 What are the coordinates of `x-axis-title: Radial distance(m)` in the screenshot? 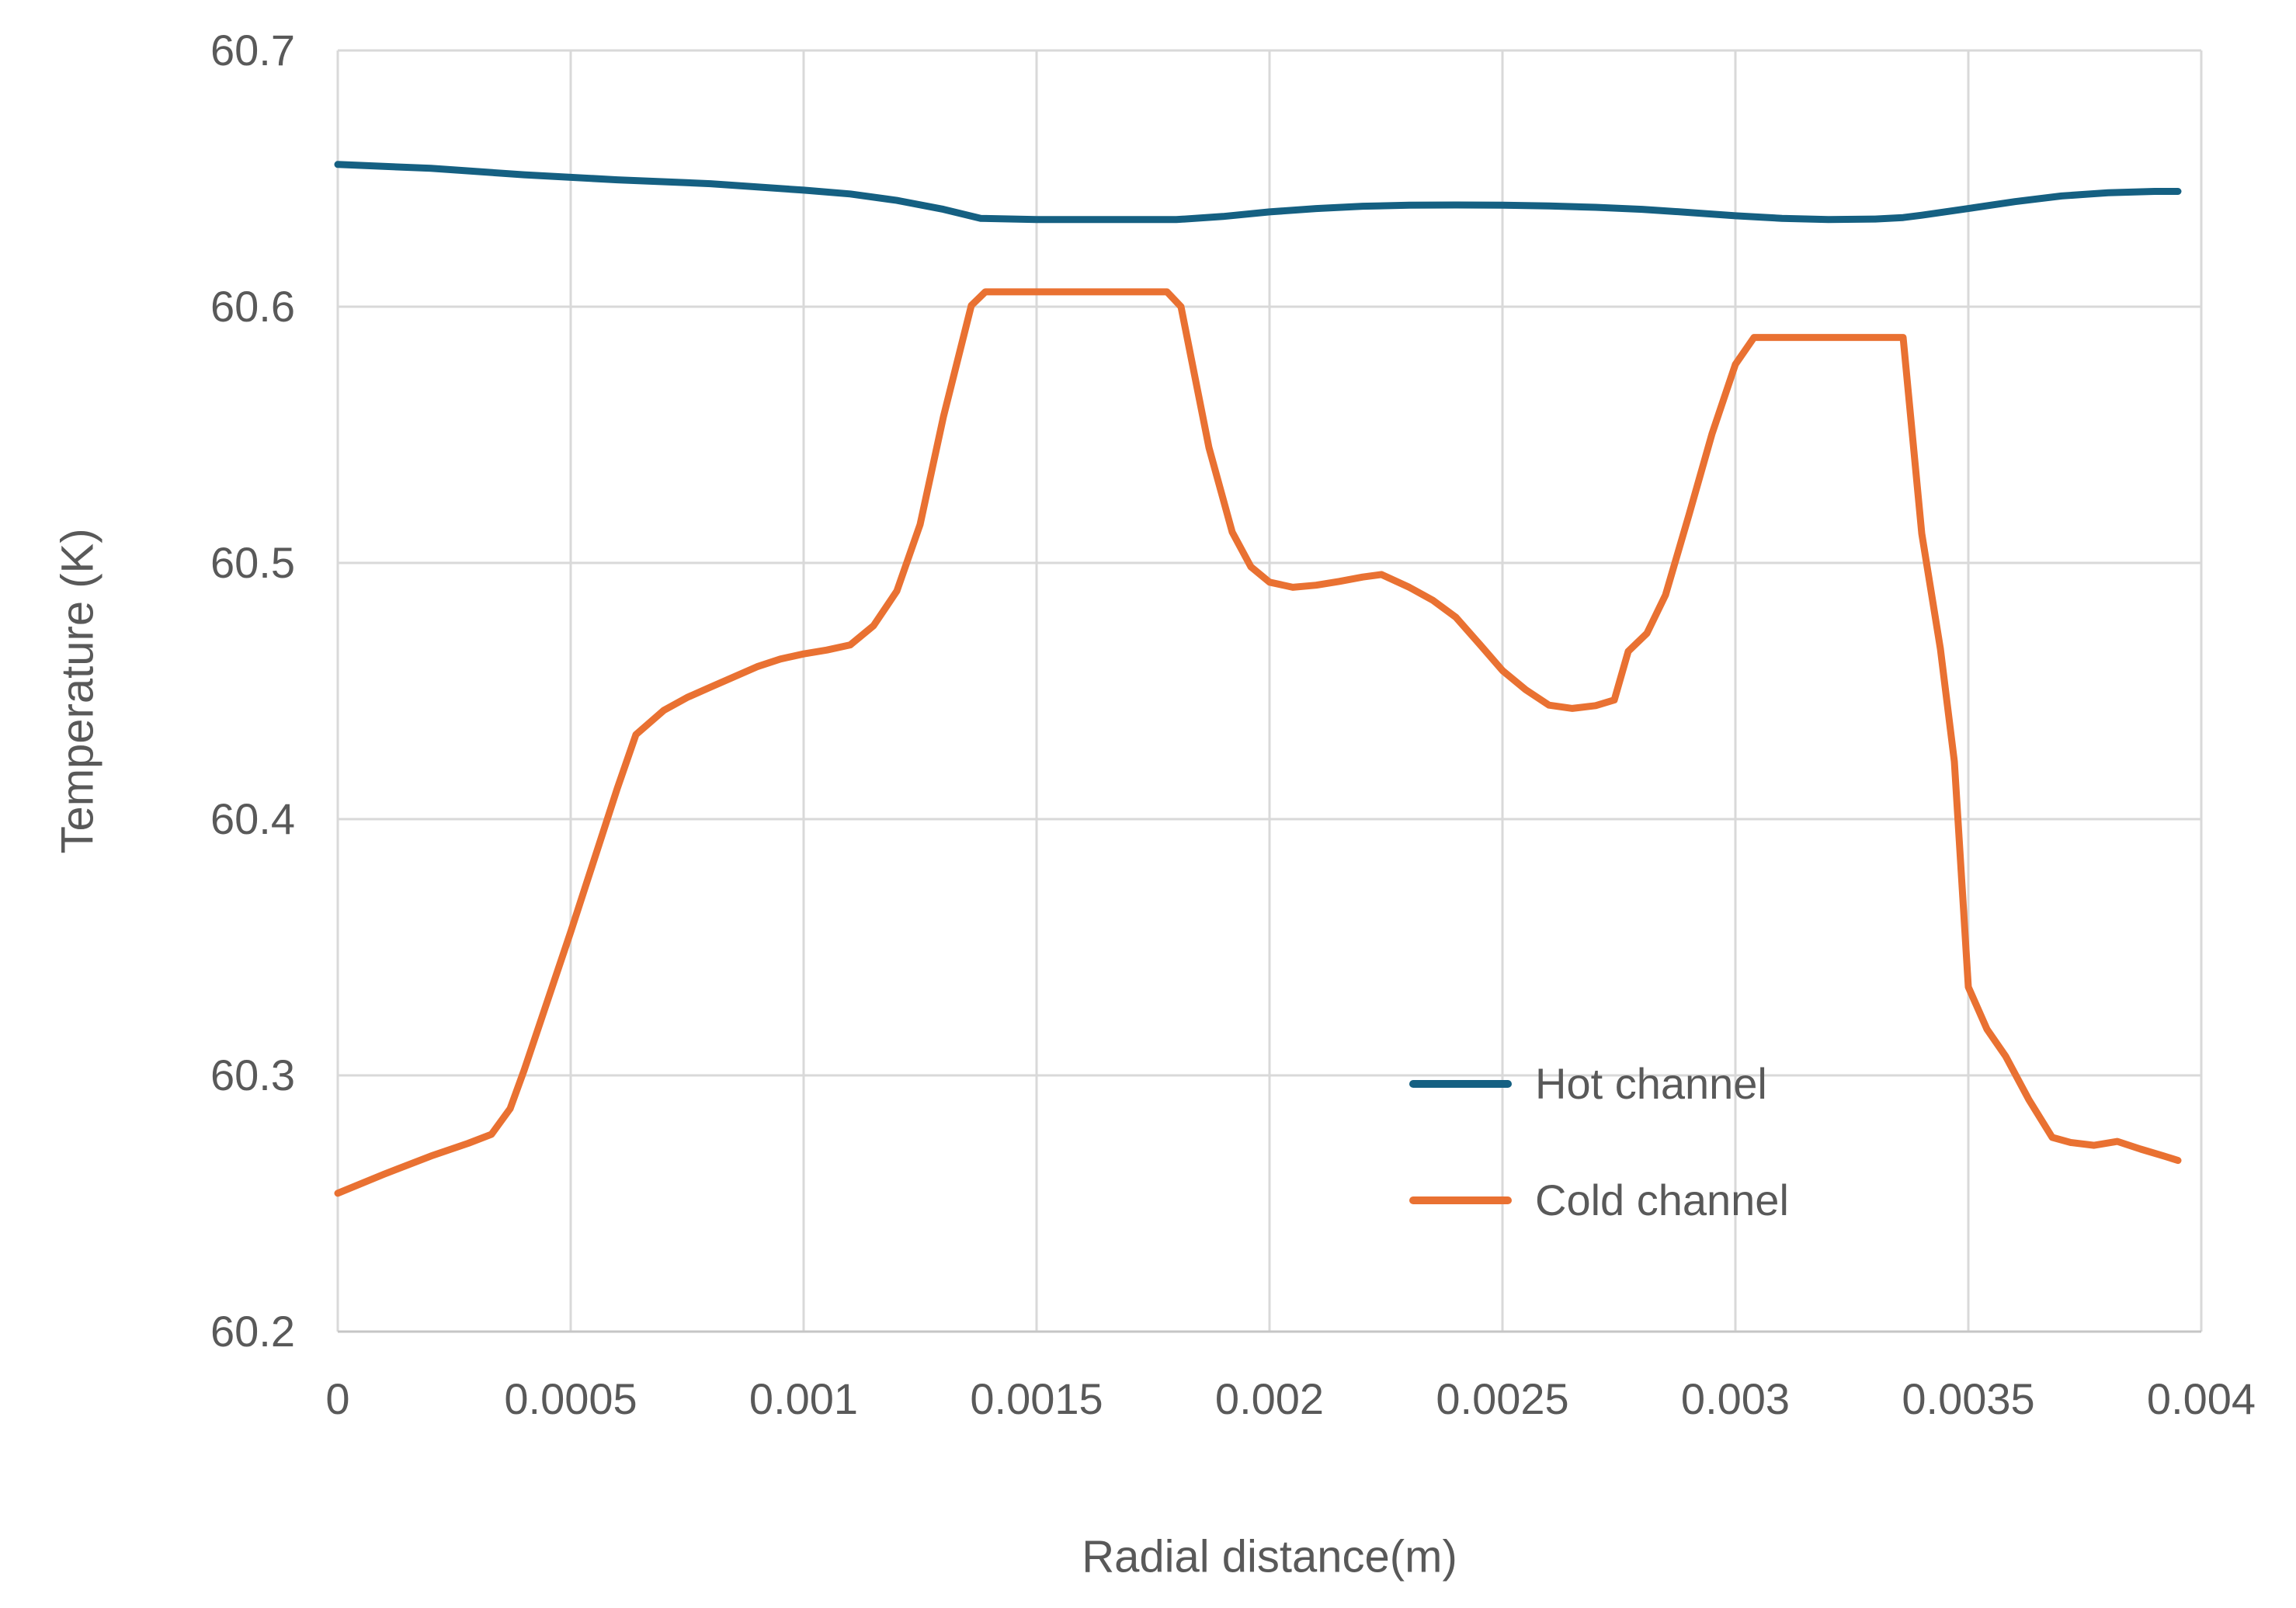 It's located at (1270, 1556).